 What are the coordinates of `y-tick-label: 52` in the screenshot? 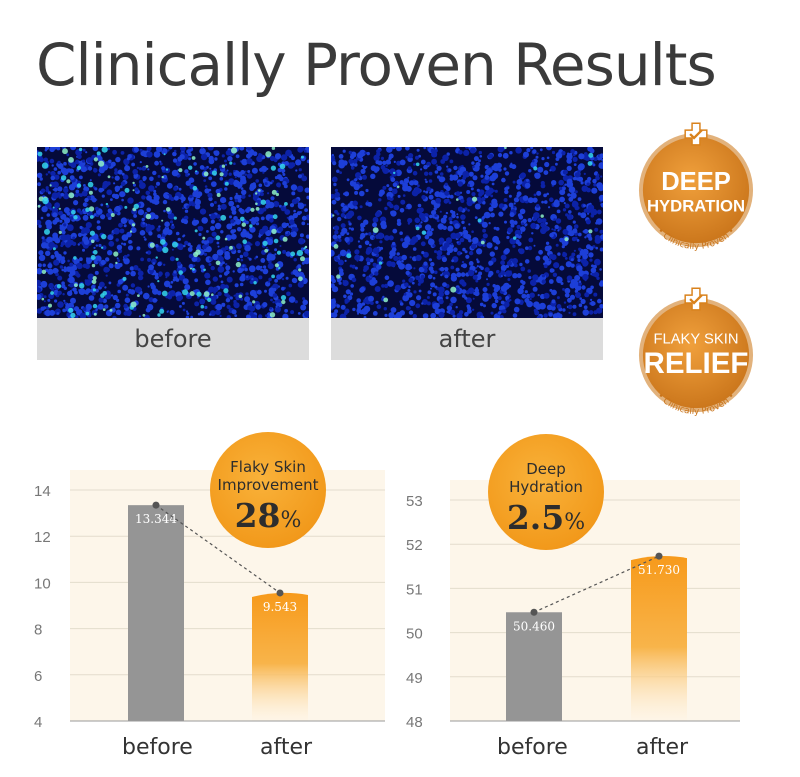 It's located at (414, 545).